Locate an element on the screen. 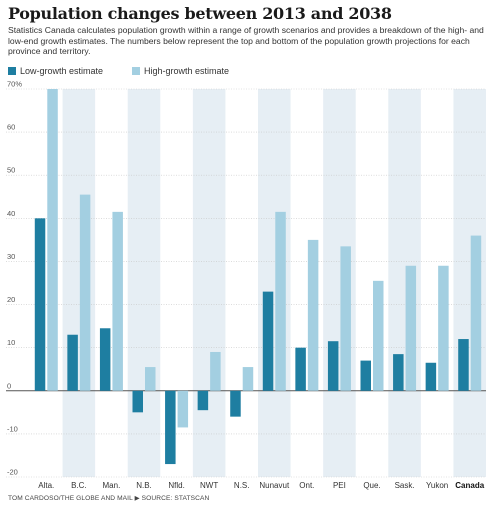 This screenshot has height=508, width=492. y-tick-label: 20 is located at coordinates (11, 299).